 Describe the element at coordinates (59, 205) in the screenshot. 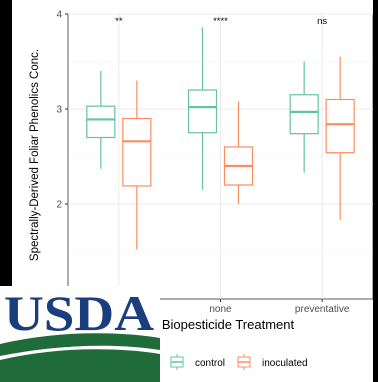

I see `ytick-label-2: 2` at that location.